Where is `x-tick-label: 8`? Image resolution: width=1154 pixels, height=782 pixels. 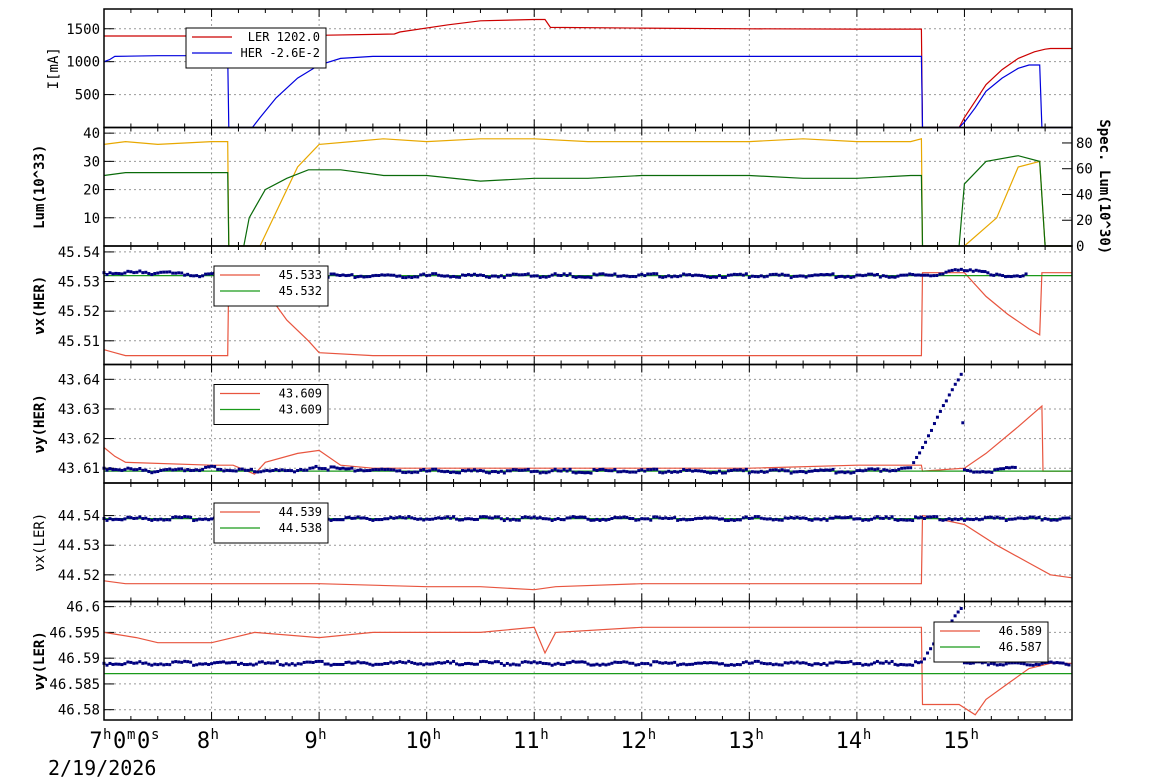
x-tick-label: 8 is located at coordinates (203, 741).